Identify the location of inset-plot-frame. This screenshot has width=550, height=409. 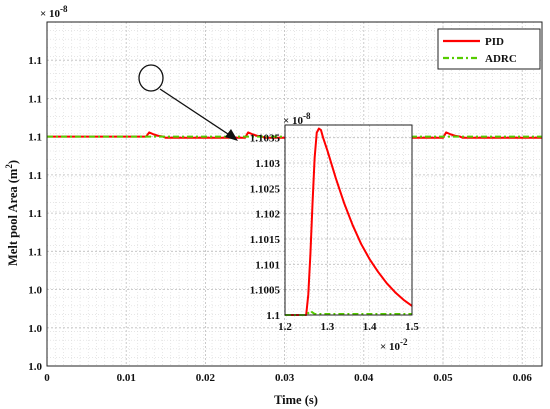
(348, 220).